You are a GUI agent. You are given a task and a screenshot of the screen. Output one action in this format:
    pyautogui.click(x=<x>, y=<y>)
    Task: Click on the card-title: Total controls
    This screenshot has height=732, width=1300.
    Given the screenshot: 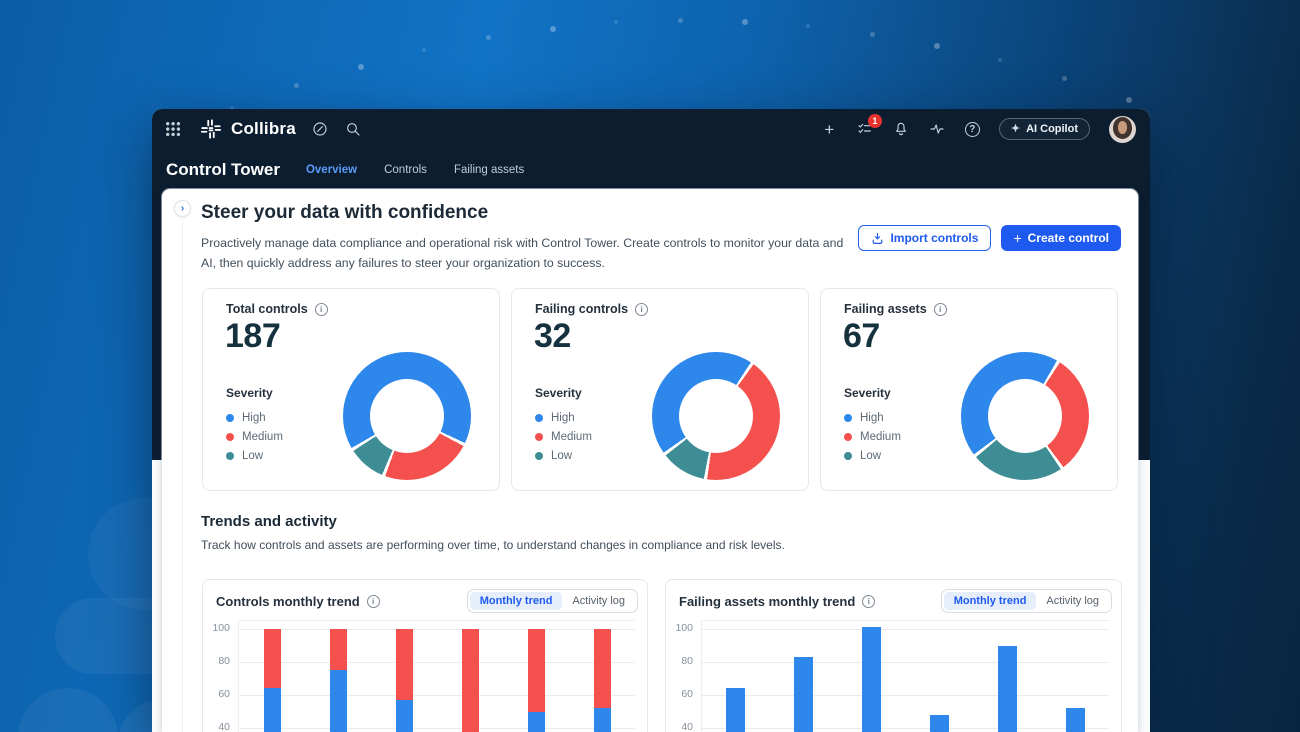 What is the action you would take?
    pyautogui.click(x=267, y=309)
    